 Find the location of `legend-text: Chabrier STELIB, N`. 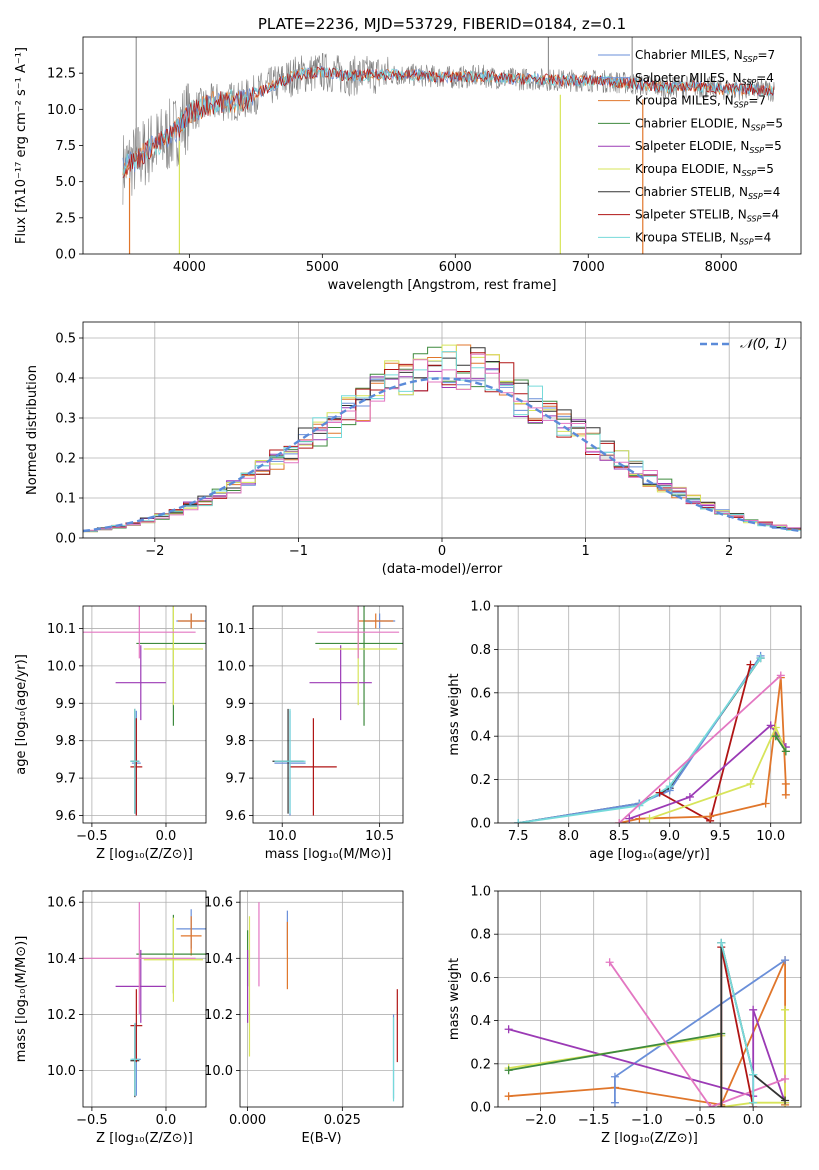

legend-text: Chabrier STELIB, N is located at coordinates (691, 192).